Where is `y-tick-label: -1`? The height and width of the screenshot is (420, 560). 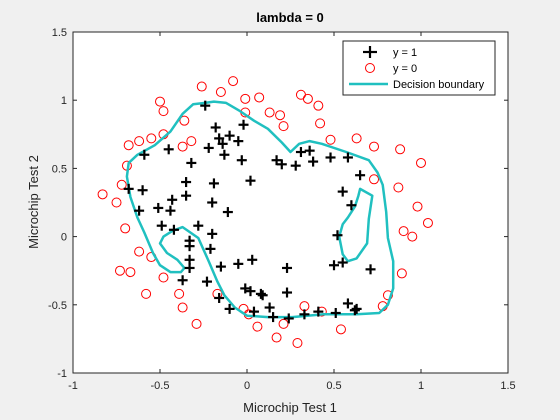
y-tick-label: -1 is located at coordinates (62, 374).